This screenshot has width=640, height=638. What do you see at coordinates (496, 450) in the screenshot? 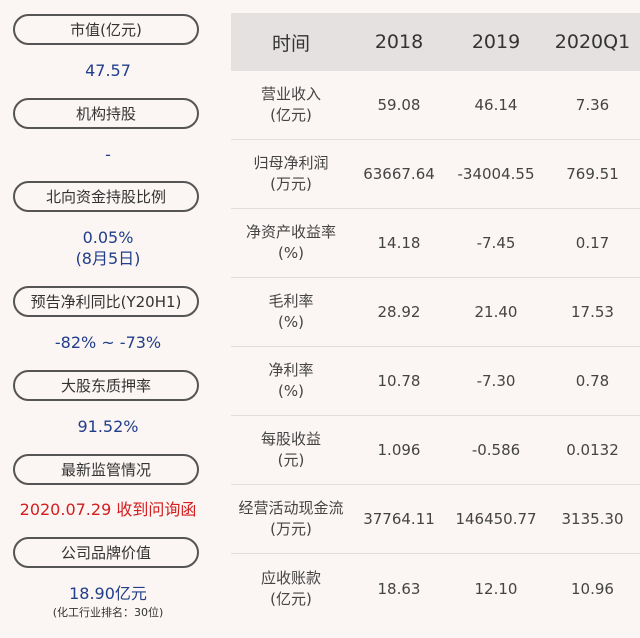
I see `cell-2019: -0.586` at bounding box center [496, 450].